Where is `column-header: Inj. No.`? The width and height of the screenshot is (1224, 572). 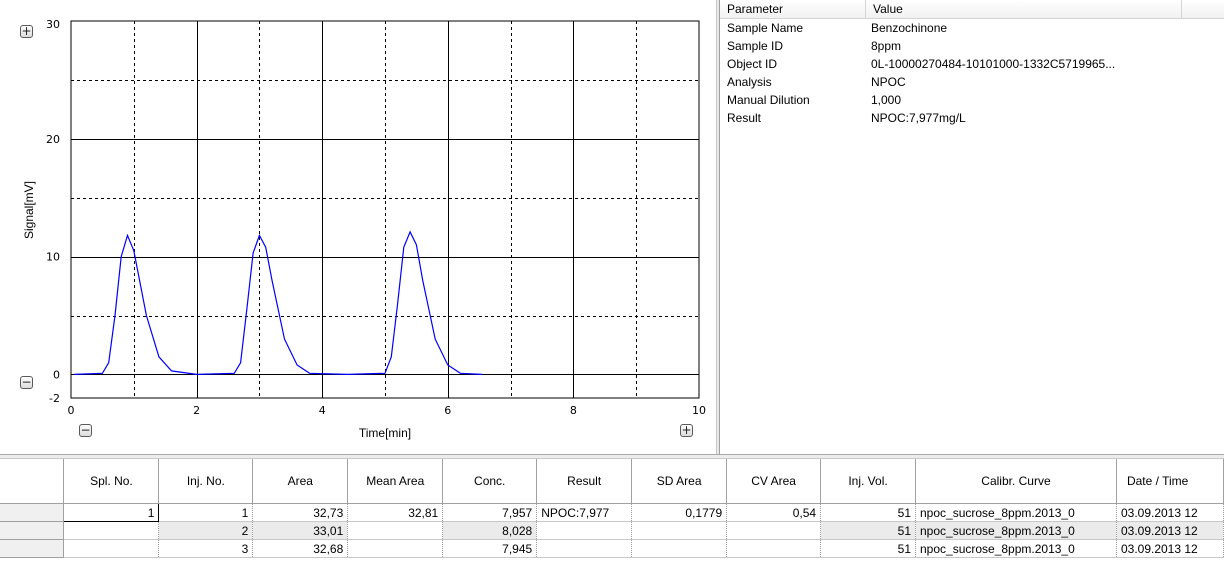
column-header: Inj. No. is located at coordinates (206, 481).